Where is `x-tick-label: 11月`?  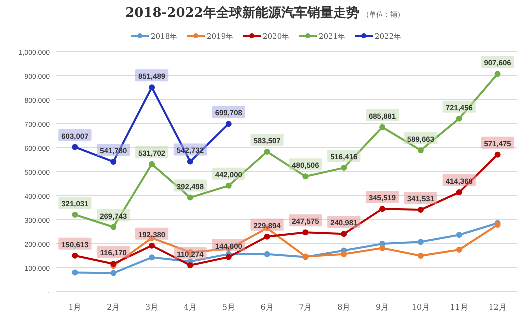
x-tick-label: 11月 is located at coordinates (459, 307).